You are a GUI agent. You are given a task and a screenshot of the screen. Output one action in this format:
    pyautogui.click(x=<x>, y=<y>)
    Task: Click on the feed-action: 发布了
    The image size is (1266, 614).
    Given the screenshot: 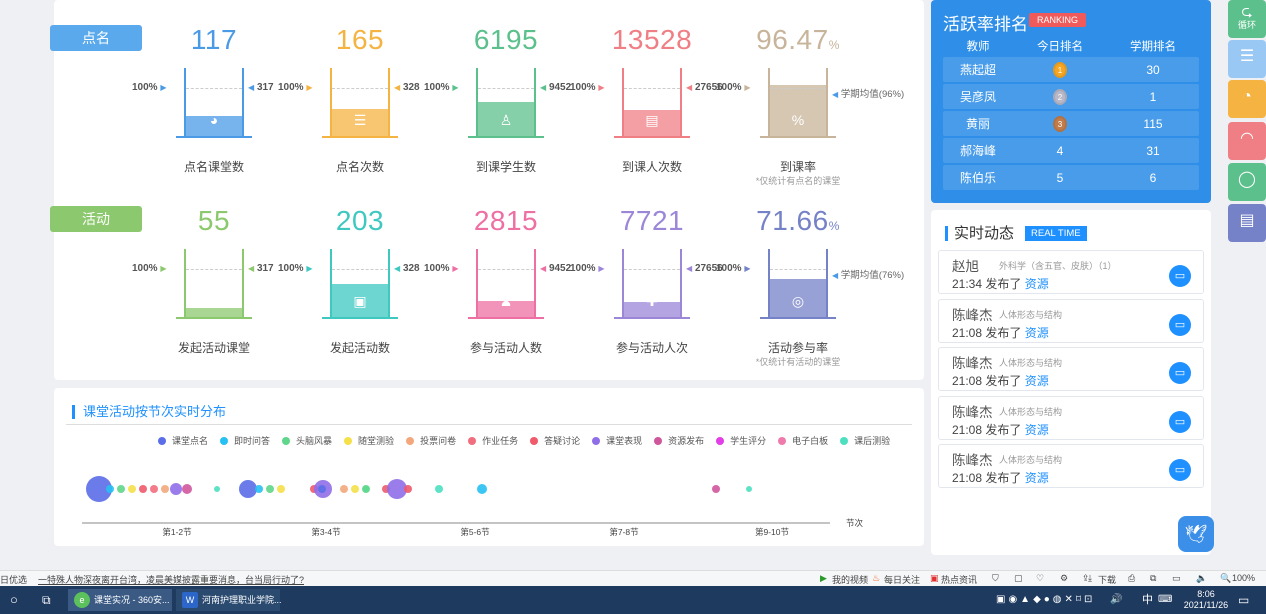 What is the action you would take?
    pyautogui.click(x=1003, y=381)
    